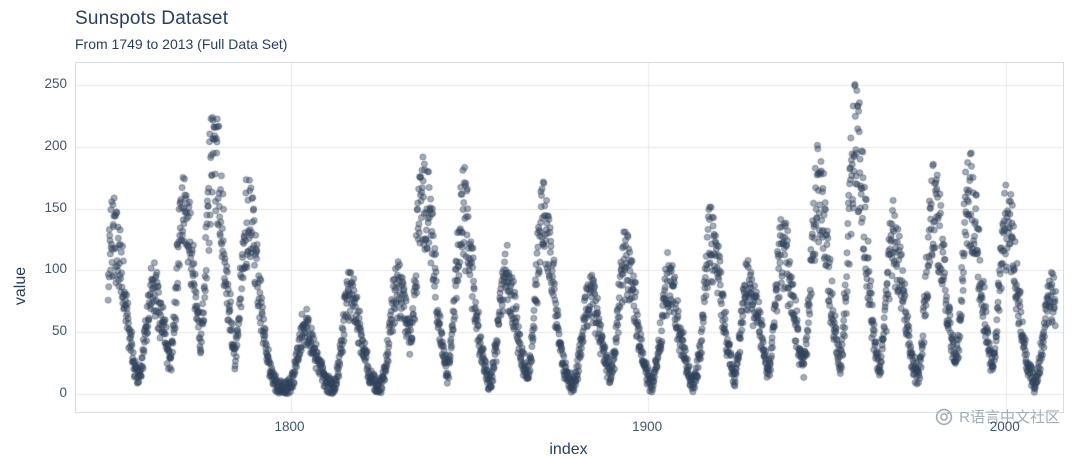 This screenshot has height=473, width=1080. Describe the element at coordinates (181, 44) in the screenshot. I see `chart-subtitle: From 1749 to 2013 (Full Data Set)` at that location.